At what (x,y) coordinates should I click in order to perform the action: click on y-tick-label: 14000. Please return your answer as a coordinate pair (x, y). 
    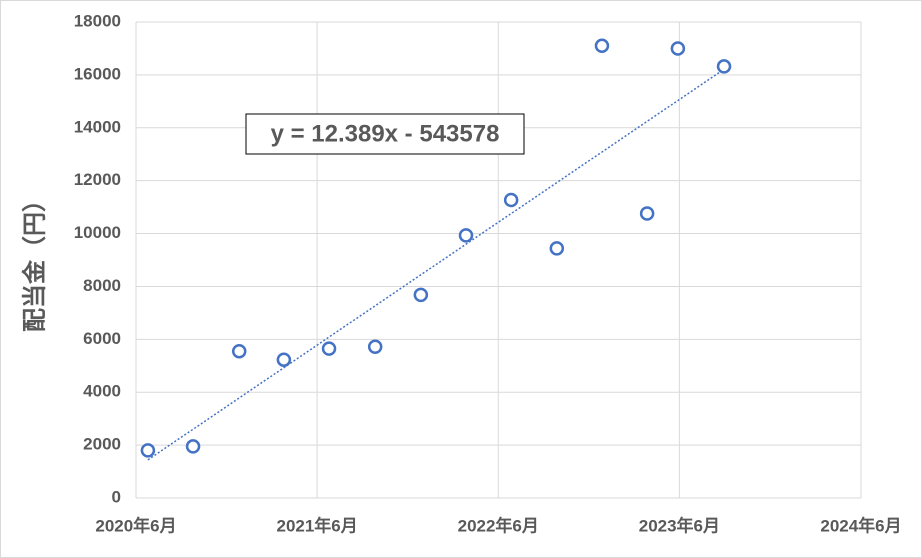
    Looking at the image, I should click on (97, 126).